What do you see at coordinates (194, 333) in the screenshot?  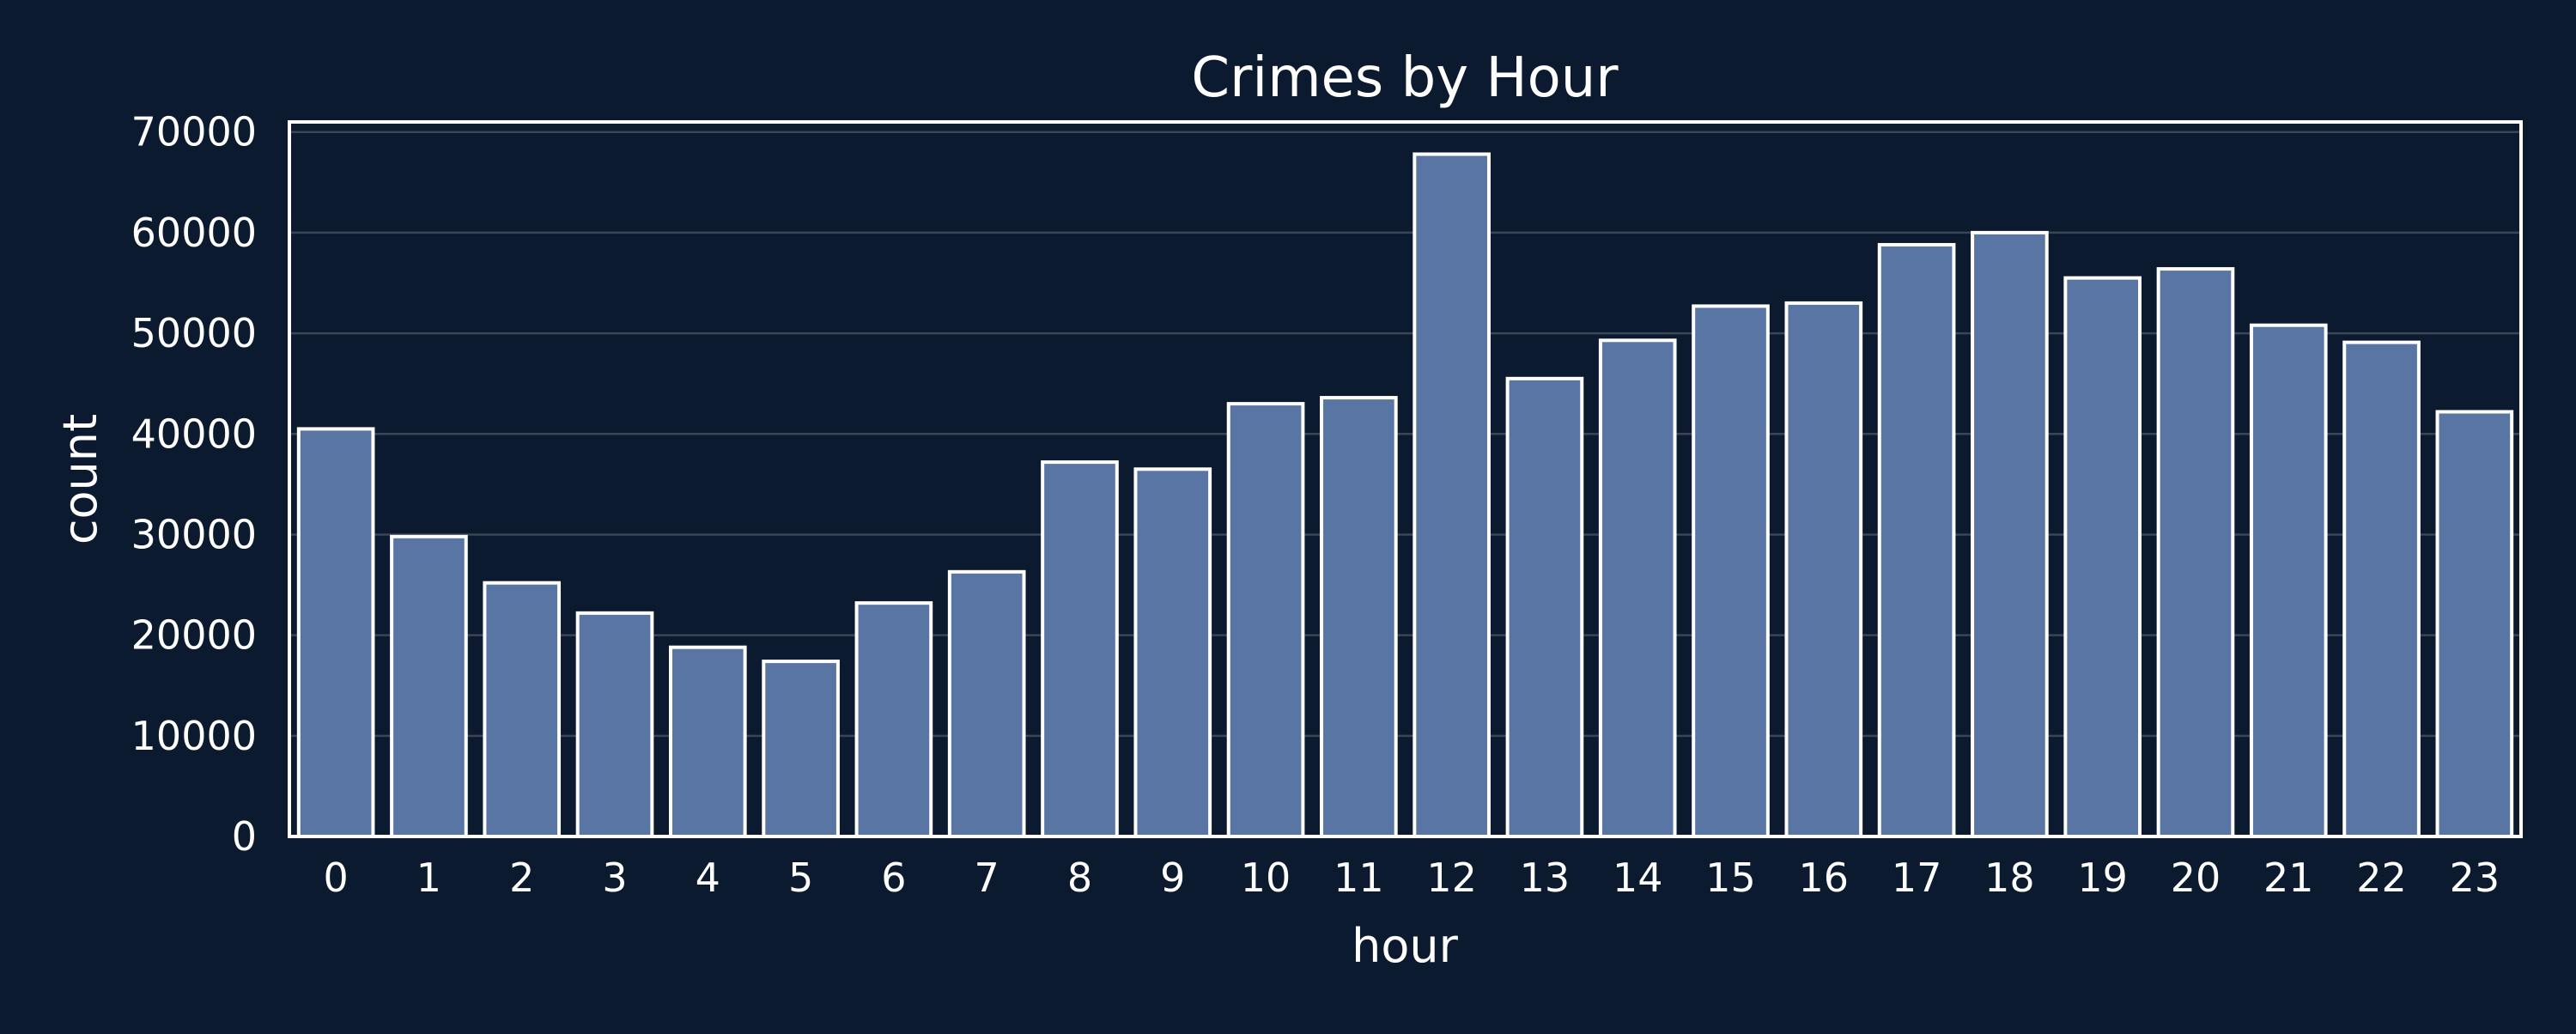 I see `y-tick-label: 50000` at bounding box center [194, 333].